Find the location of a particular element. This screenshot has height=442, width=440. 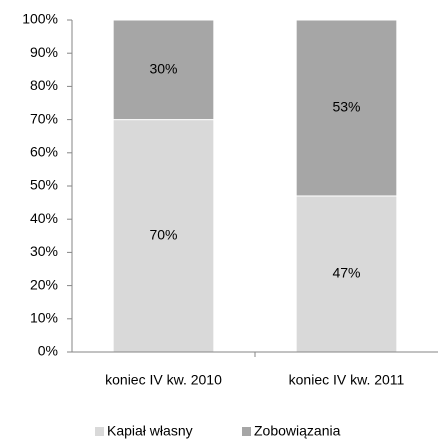

y-tick-label: 100% is located at coordinates (40, 19).